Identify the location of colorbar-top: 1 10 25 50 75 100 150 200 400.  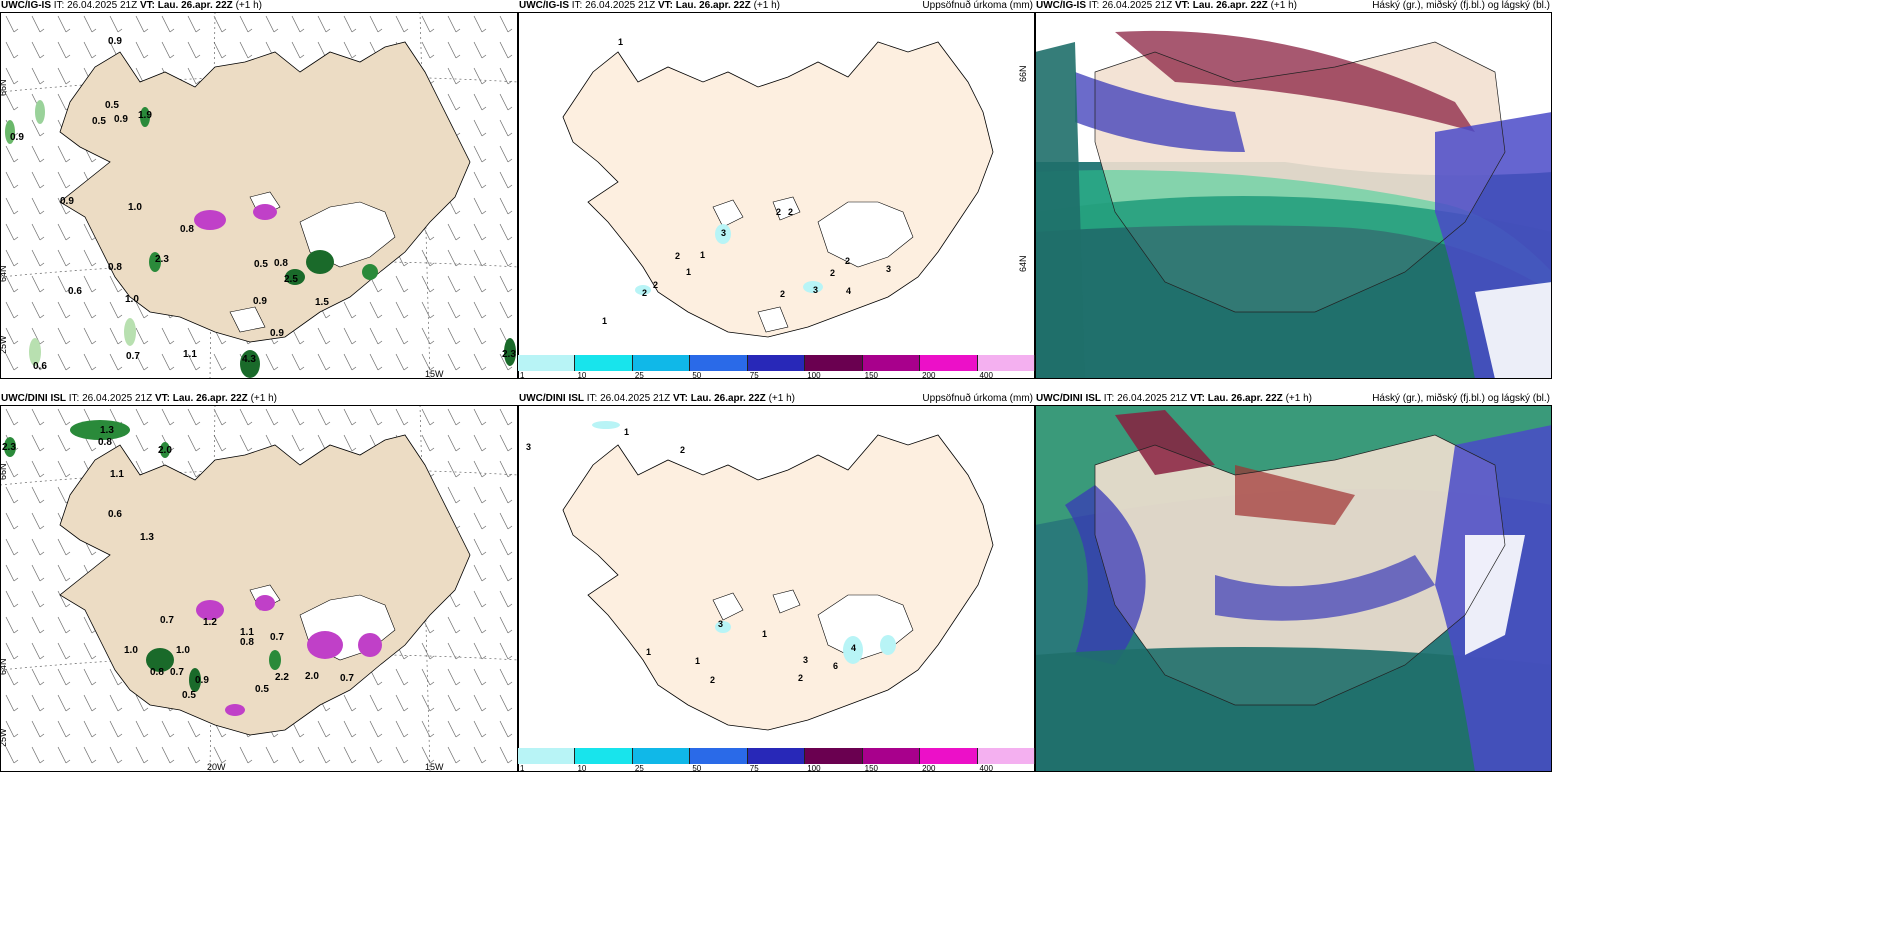
(776, 367).